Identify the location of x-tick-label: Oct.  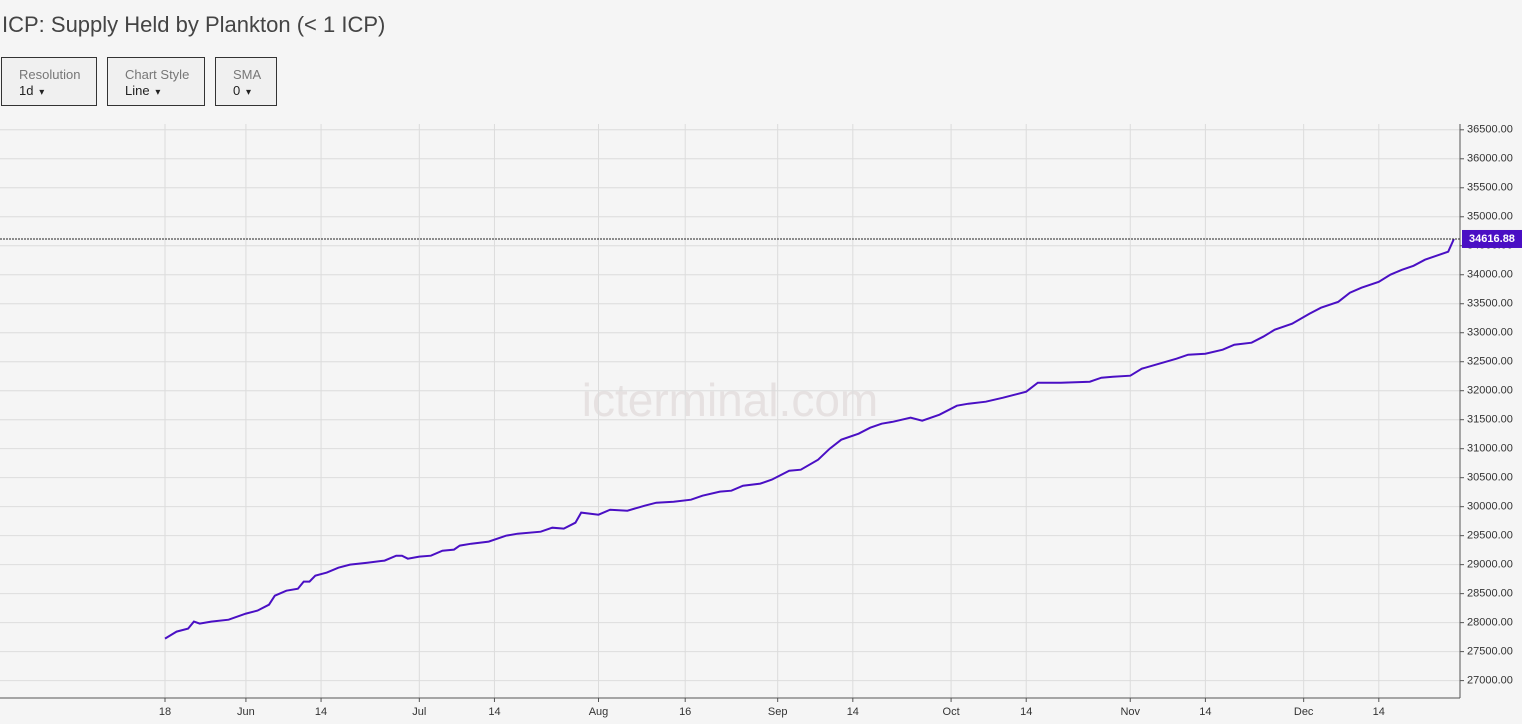
(951, 712).